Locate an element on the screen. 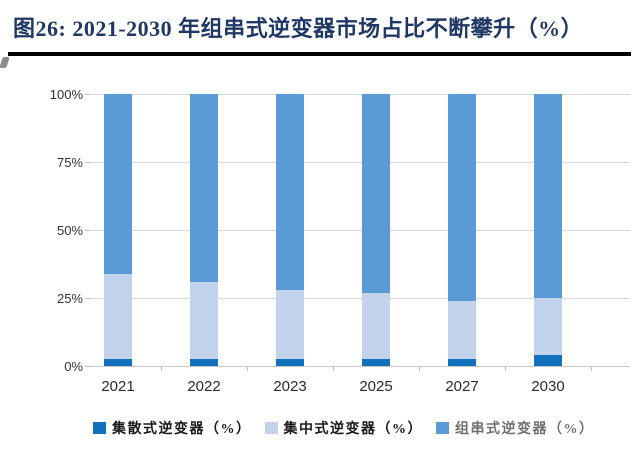 The image size is (639, 457). legend-item-0: 集散式逆变器（%） is located at coordinates (172, 428).